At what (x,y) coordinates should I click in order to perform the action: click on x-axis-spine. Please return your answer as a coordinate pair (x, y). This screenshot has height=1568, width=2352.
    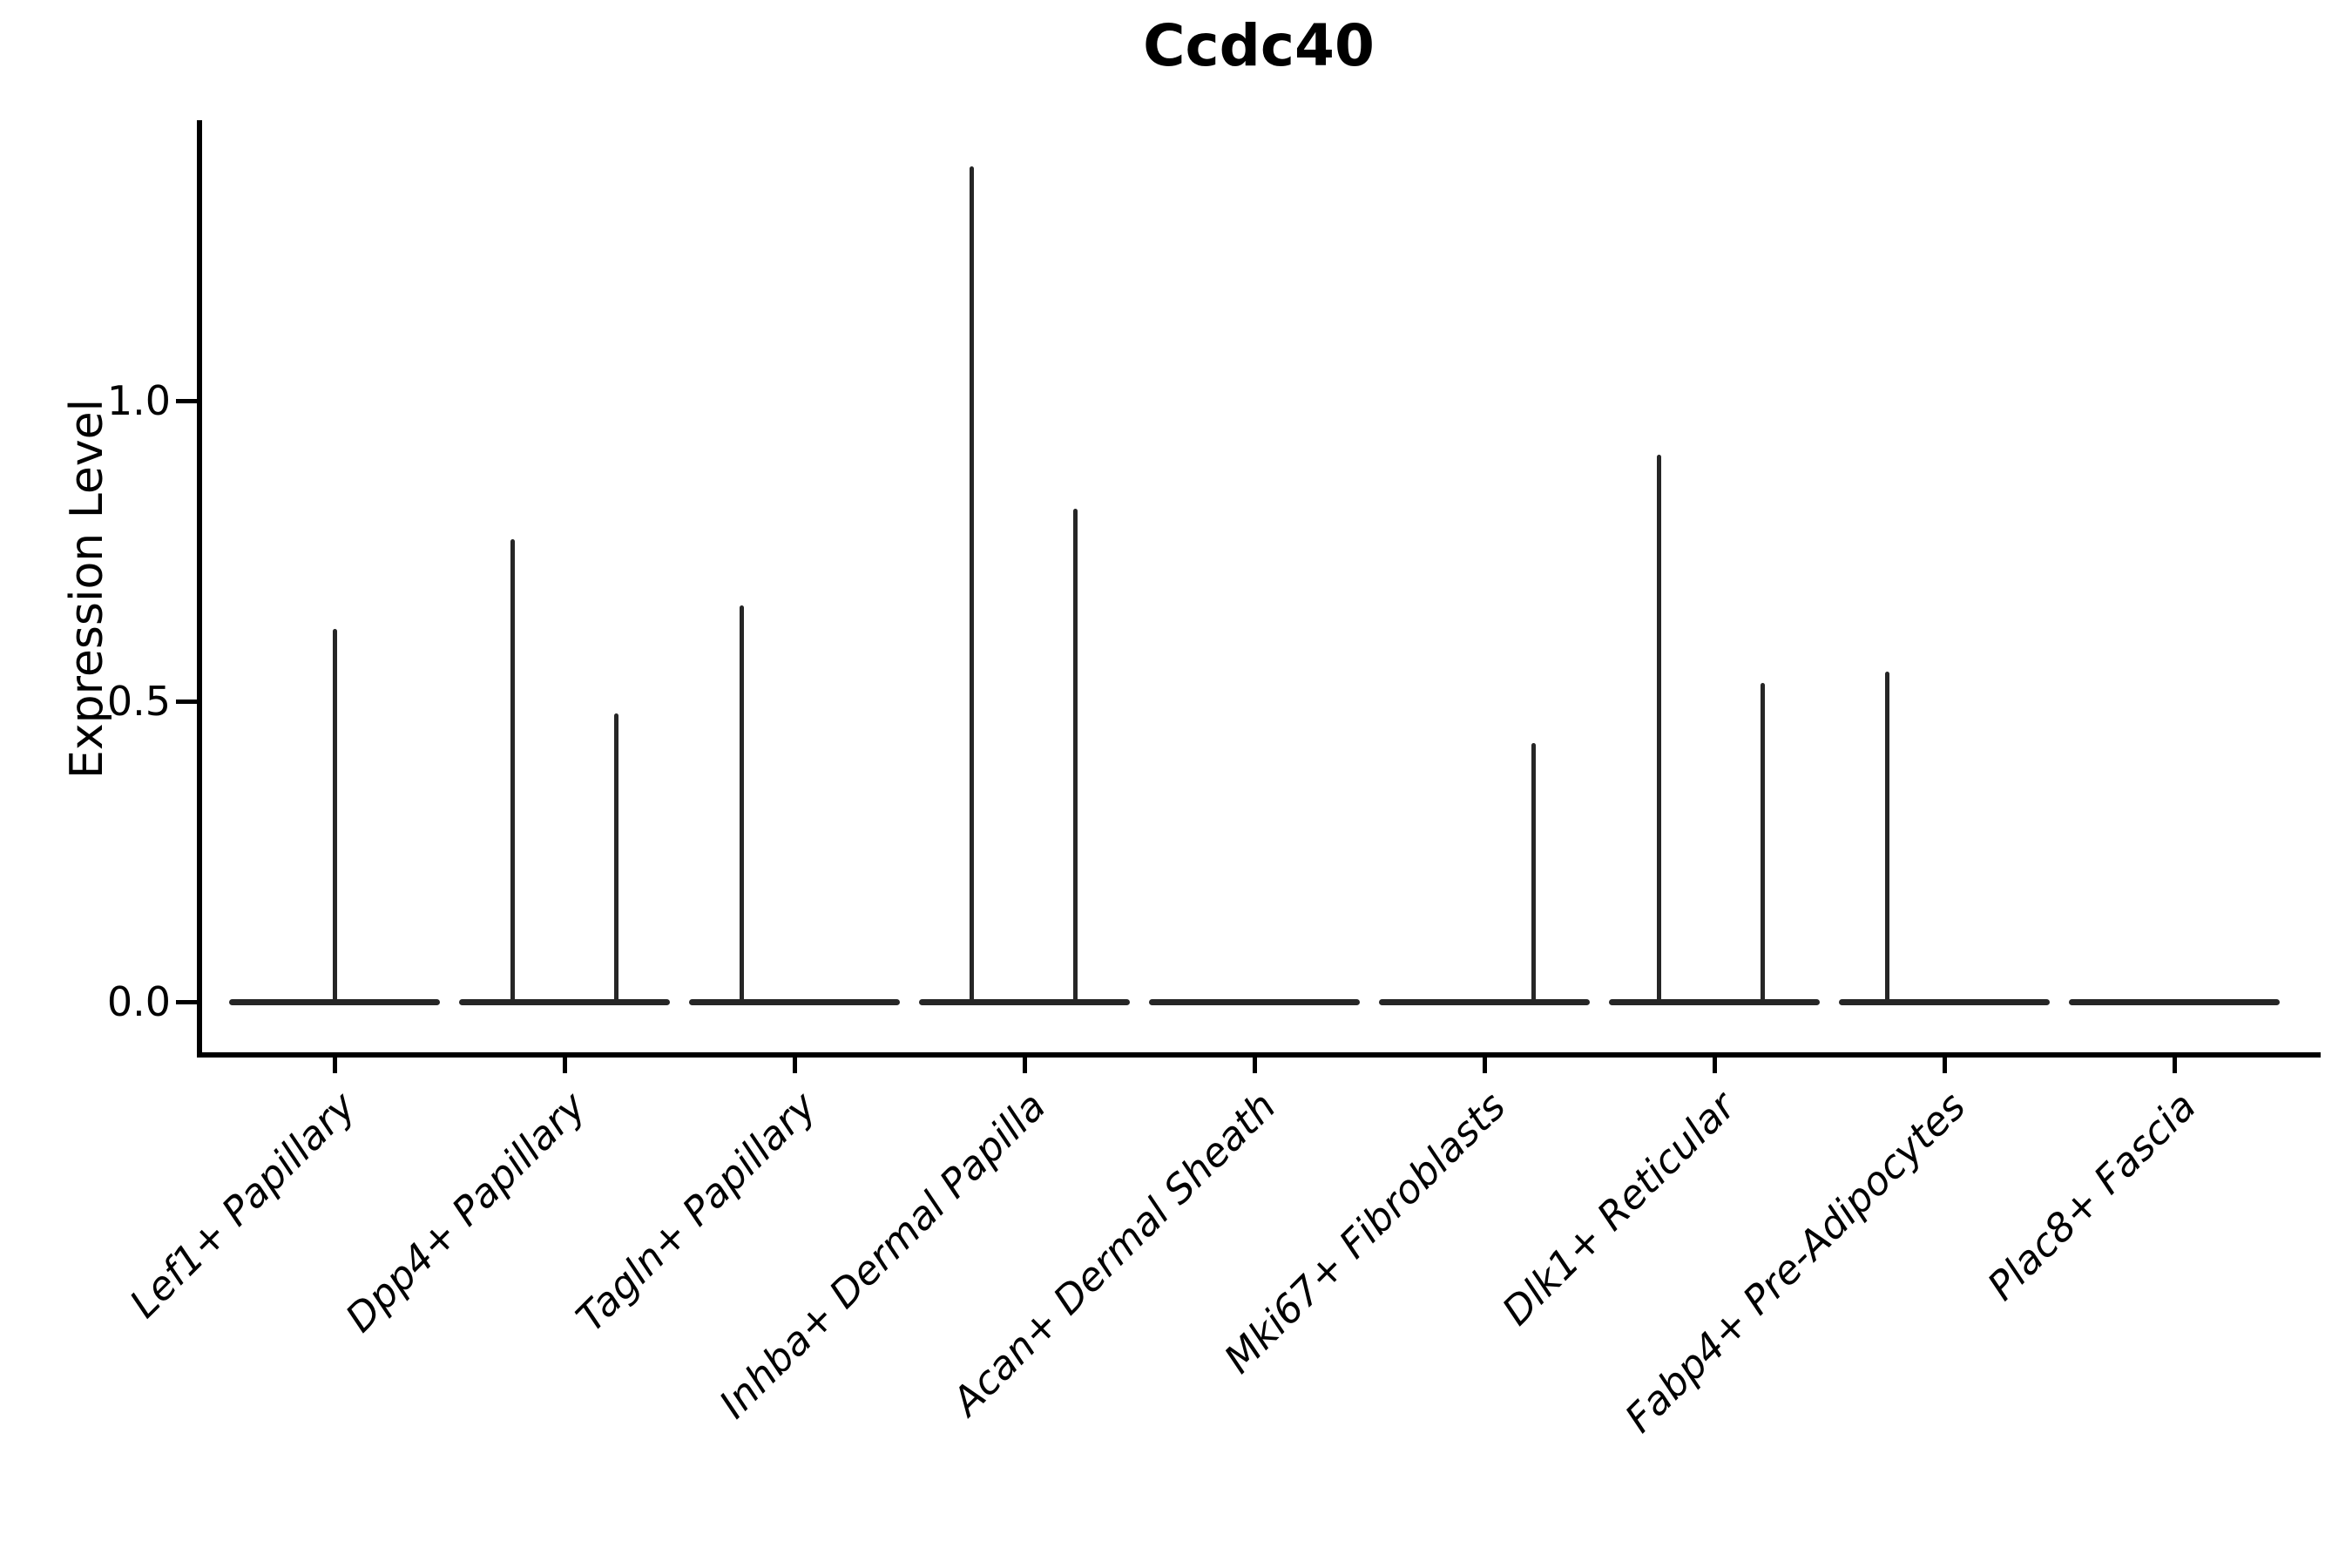
    Looking at the image, I should click on (1259, 1055).